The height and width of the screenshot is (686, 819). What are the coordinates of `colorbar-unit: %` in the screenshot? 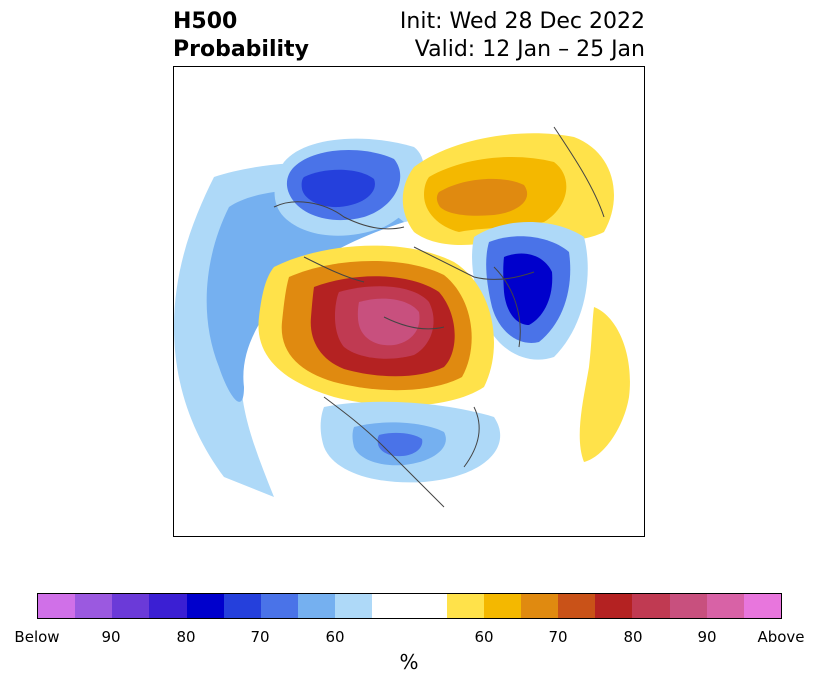 It's located at (409, 662).